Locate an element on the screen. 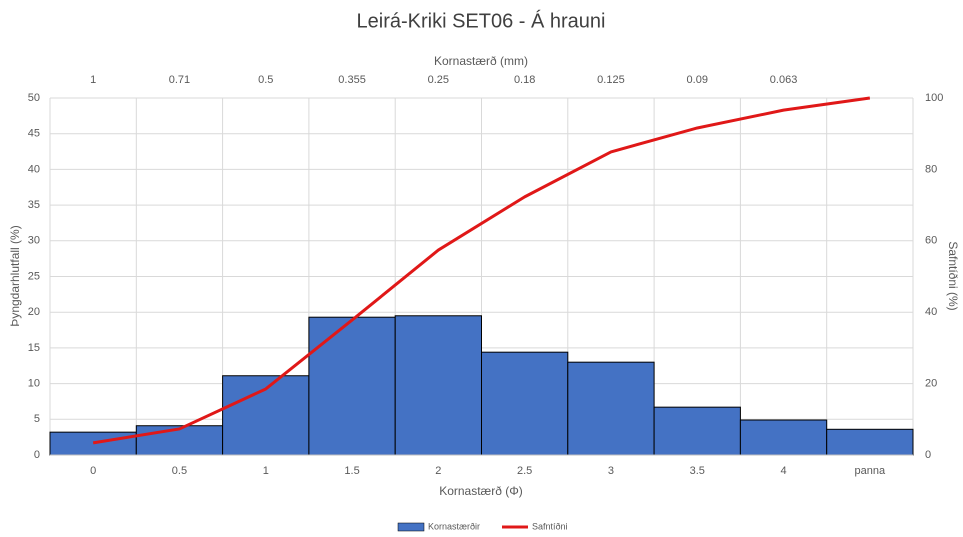 Image resolution: width=963 pixels, height=537 pixels. y-tick-label: 30 is located at coordinates (34, 241).